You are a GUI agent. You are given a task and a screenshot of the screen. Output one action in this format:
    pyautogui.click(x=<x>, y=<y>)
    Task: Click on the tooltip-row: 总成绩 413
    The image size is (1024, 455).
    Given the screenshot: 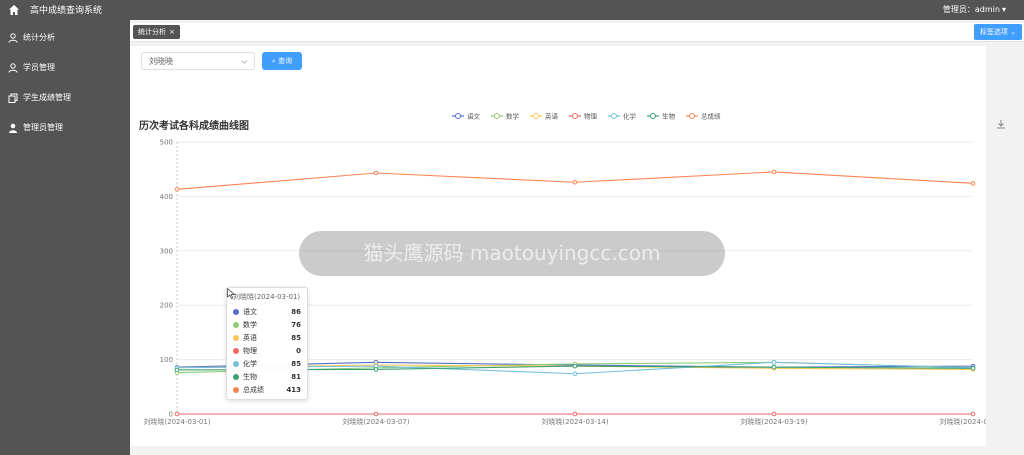 What is the action you would take?
    pyautogui.click(x=267, y=389)
    